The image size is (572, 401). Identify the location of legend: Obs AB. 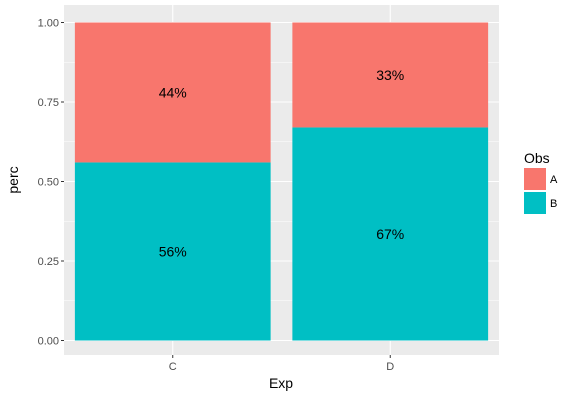
(541, 182).